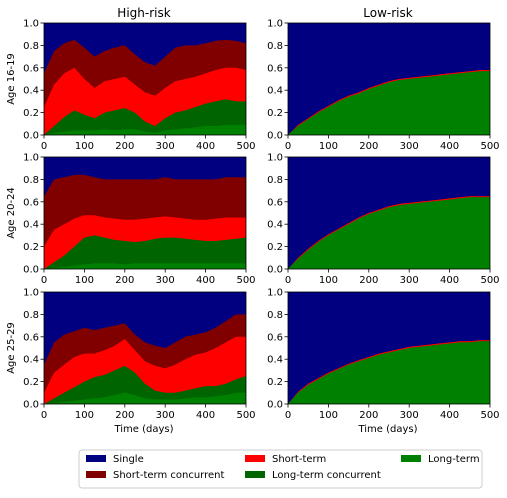  Describe the element at coordinates (168, 475) in the screenshot. I see `legend-label-short-term-concurrent: Short-term concurrent` at that location.